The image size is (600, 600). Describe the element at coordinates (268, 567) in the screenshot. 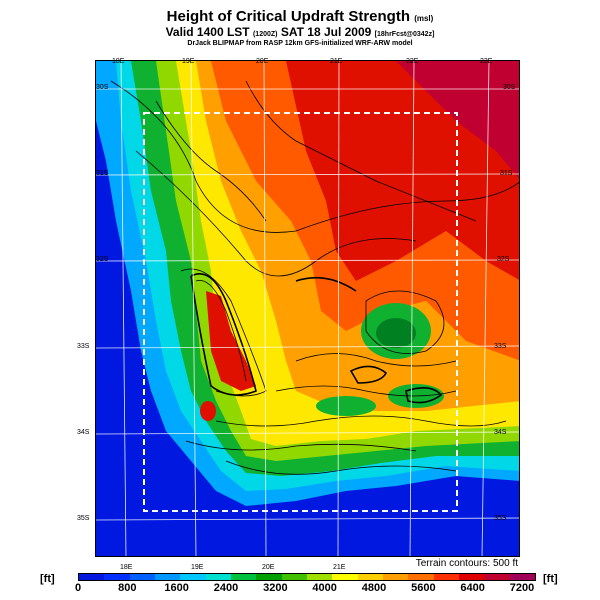

I see `bottom-tick-3: 20E` at that location.